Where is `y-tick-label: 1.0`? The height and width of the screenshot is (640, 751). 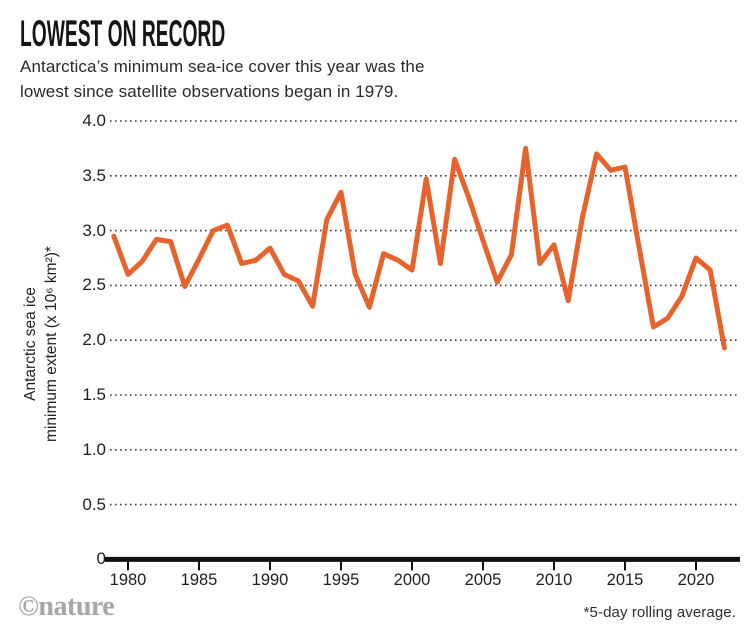 y-tick-label: 1.0 is located at coordinates (94, 449).